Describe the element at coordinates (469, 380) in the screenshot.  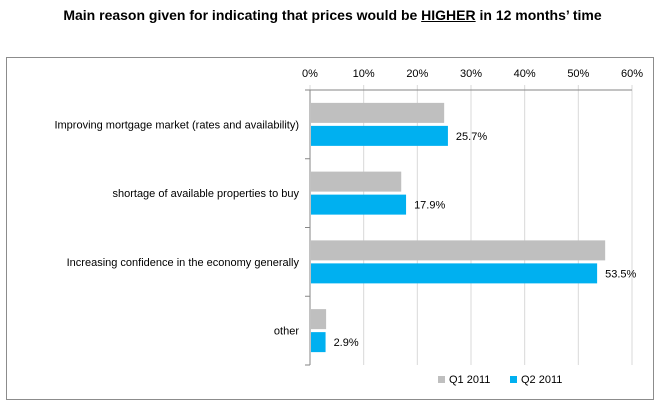
I see `legend-label: Q1 2011` at that location.